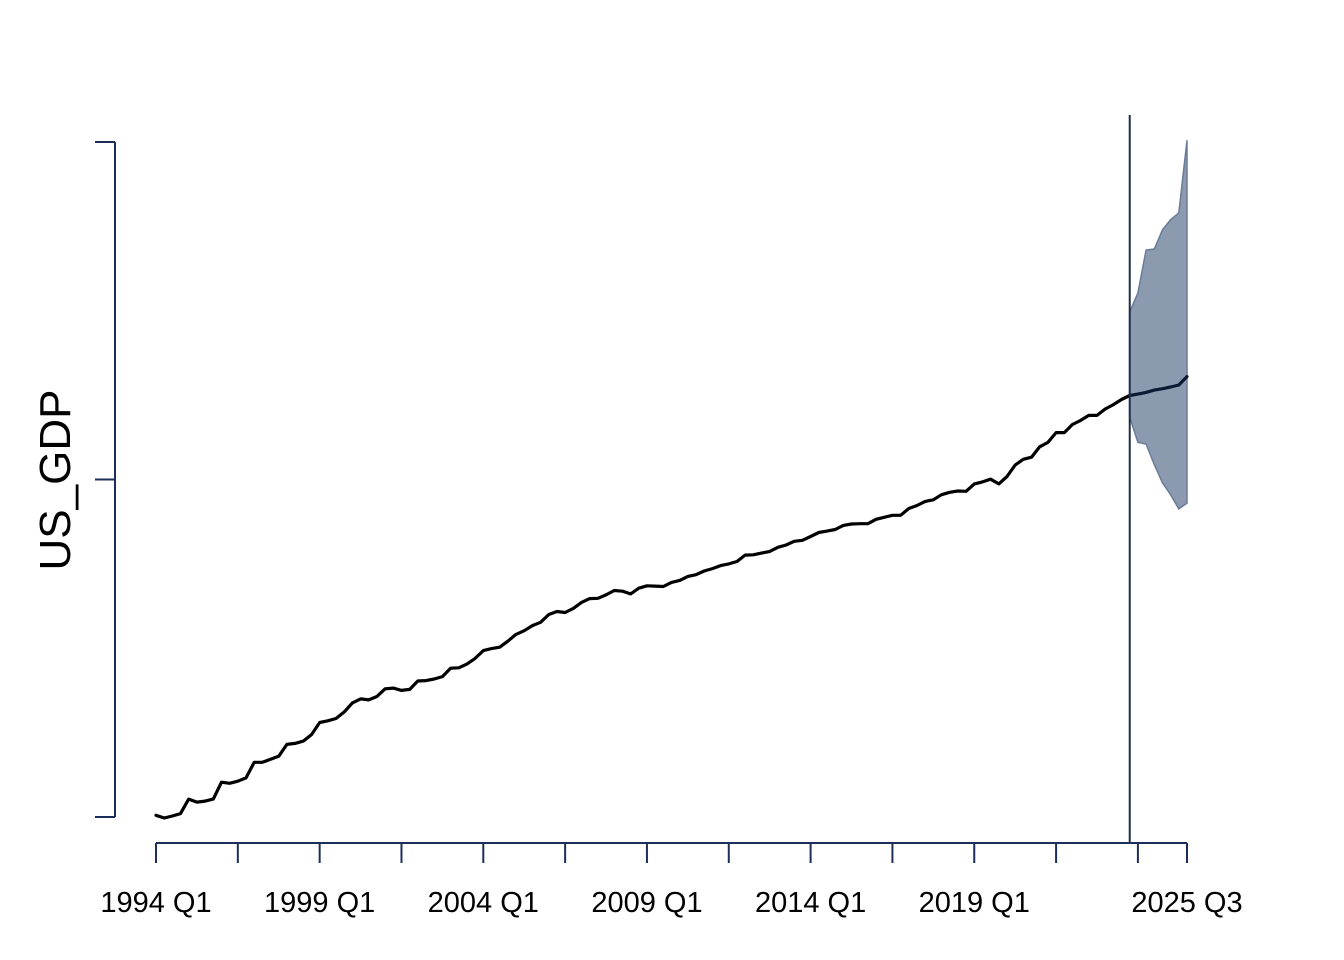 The image size is (1344, 960). Describe the element at coordinates (810, 903) in the screenshot. I see `x-tick-label: 2014 Q1` at that location.